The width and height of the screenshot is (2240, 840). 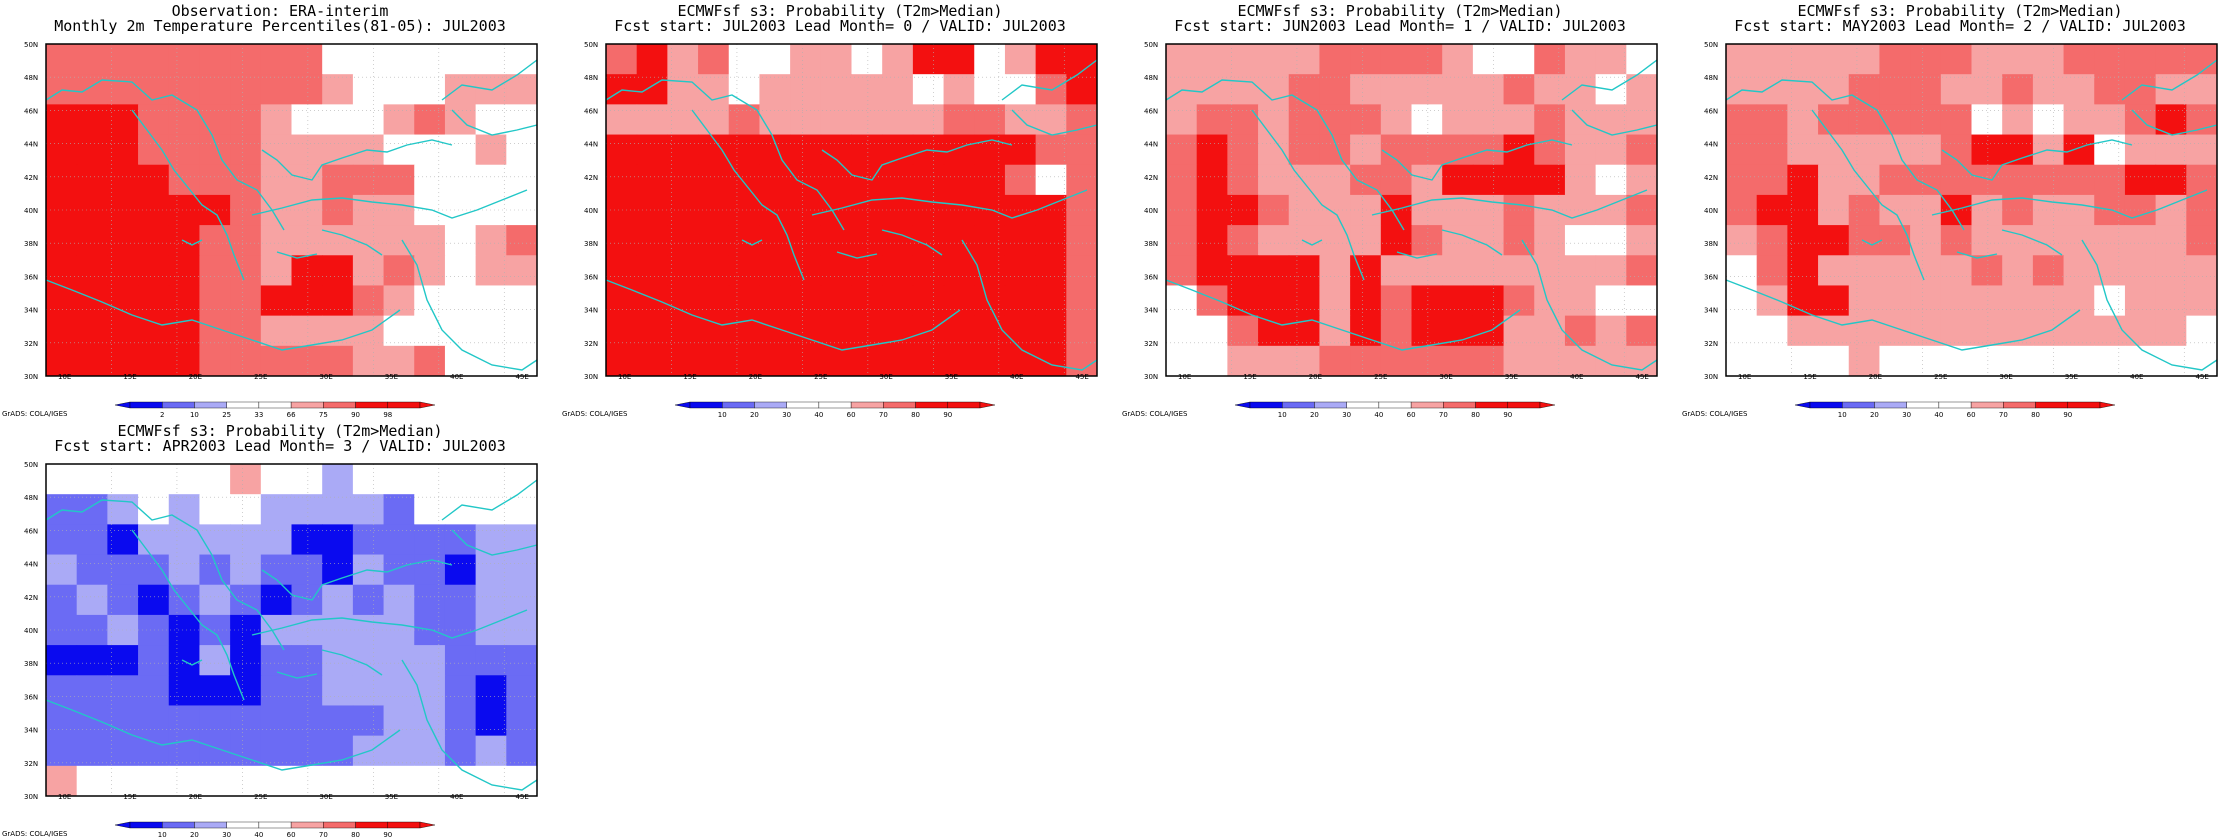 What do you see at coordinates (2003, 415) in the screenshot?
I see `colorbar-label: 70` at bounding box center [2003, 415].